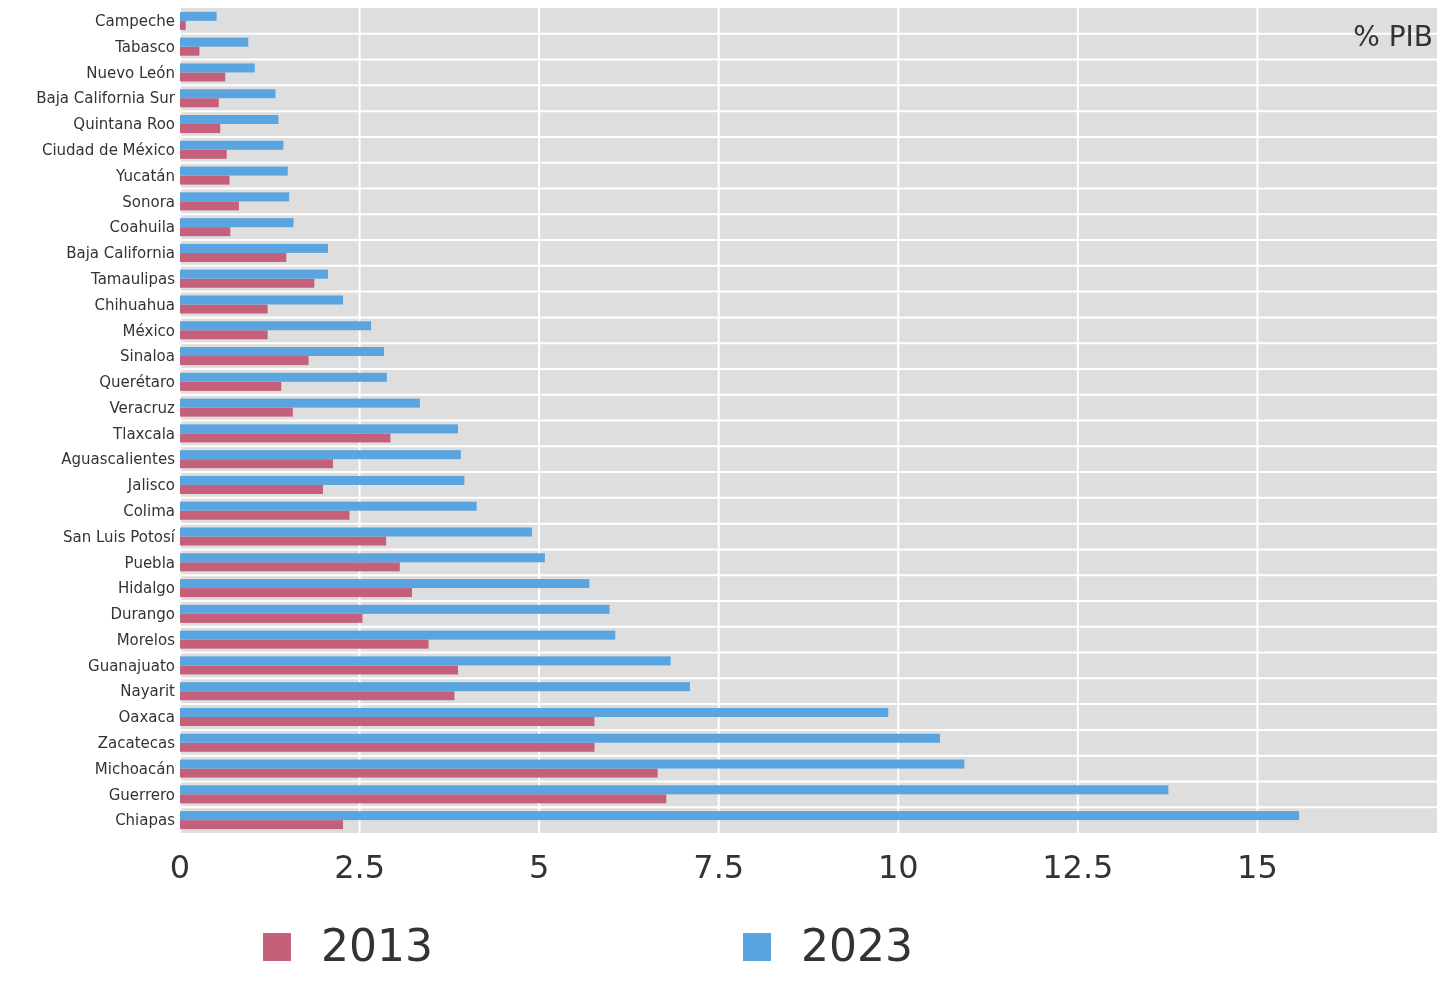  Describe the element at coordinates (120, 253) in the screenshot. I see `y-tick-label: Baja California` at that location.